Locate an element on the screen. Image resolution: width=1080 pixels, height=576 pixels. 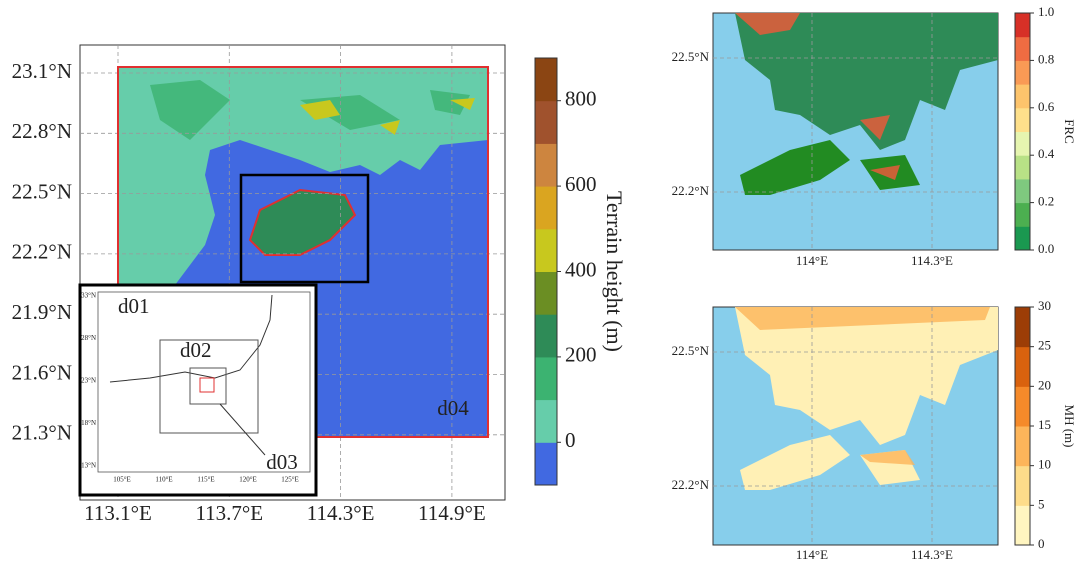
d02-box is located at coordinates (209, 386).